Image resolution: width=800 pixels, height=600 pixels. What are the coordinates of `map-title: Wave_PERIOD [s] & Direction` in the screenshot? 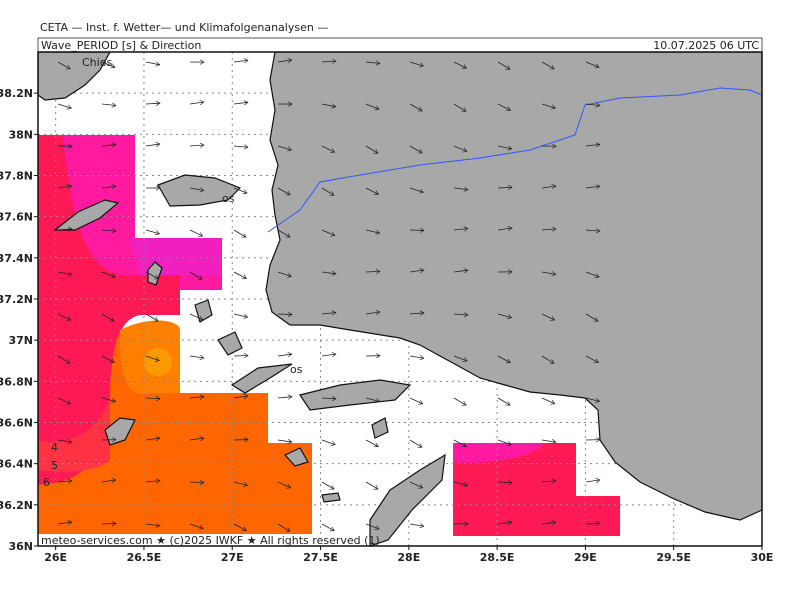 It's located at (121, 45).